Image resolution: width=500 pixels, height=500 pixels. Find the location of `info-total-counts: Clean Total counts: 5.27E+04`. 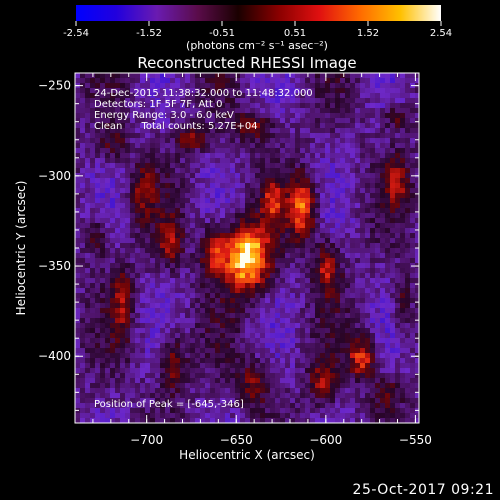

info-total-counts: Clean Total counts: 5.27E+04 is located at coordinates (176, 126).